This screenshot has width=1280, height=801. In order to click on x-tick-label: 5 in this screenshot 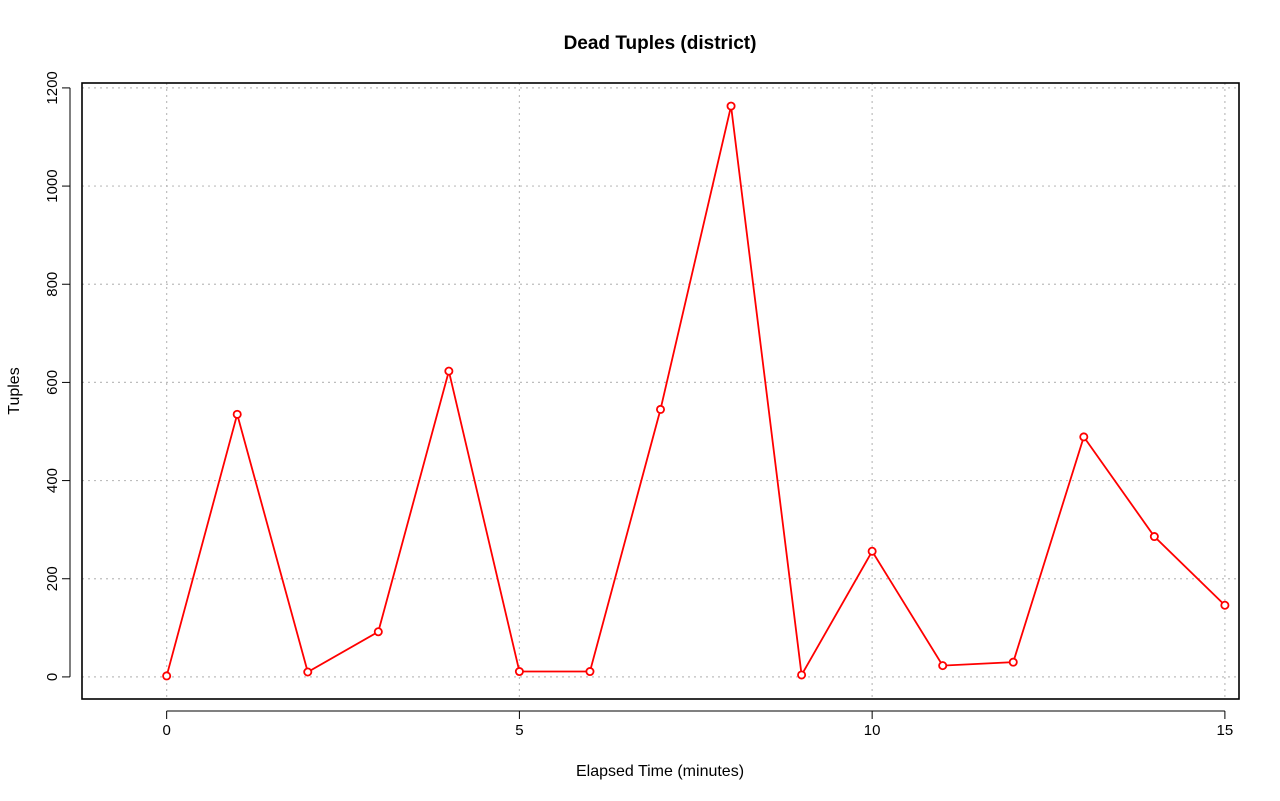, I will do `click(519, 730)`.